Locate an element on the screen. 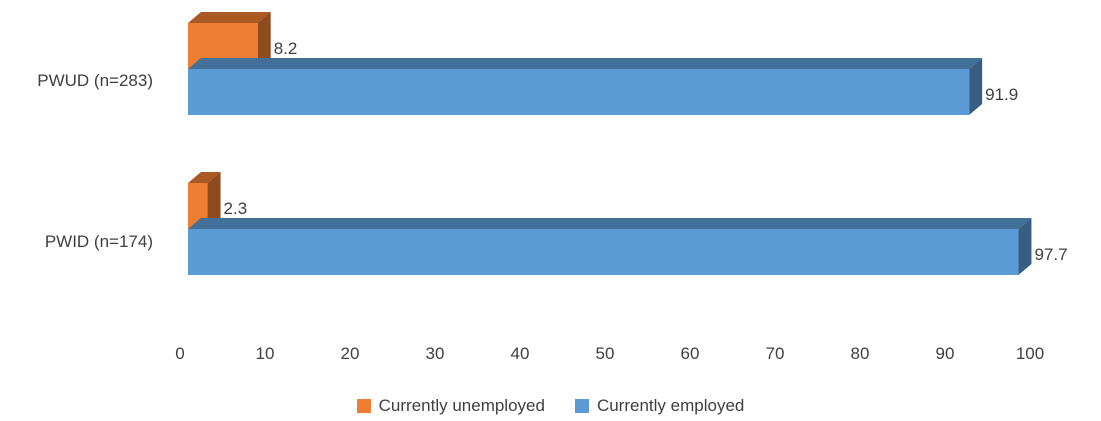 The image size is (1101, 421). bar-employed: 91.9 is located at coordinates (603, 86).